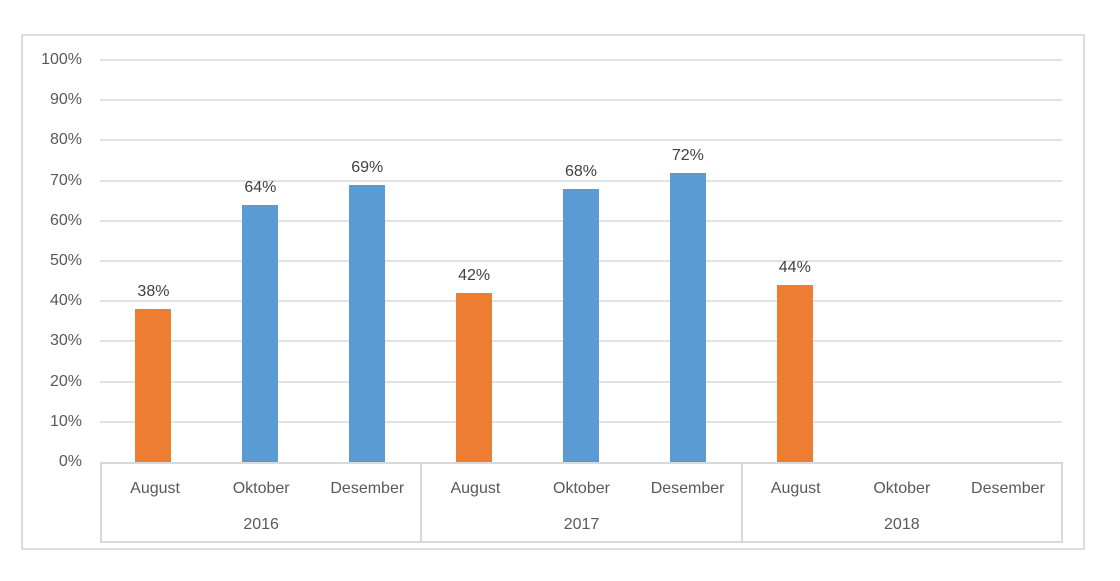 This screenshot has width=1120, height=581. I want to click on month-label-2017-oktober: Oktober, so click(581, 488).